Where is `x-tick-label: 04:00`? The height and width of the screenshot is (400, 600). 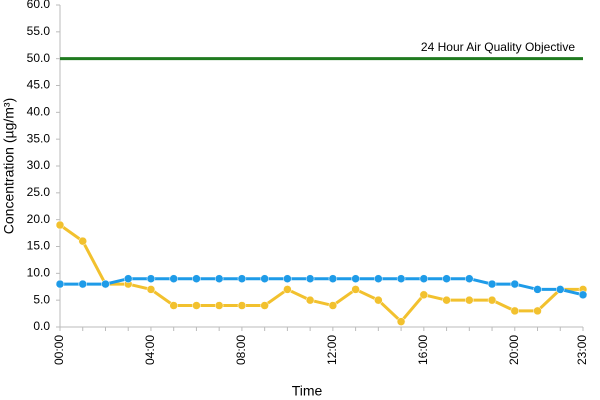
x-tick-label: 04:00 is located at coordinates (150, 350).